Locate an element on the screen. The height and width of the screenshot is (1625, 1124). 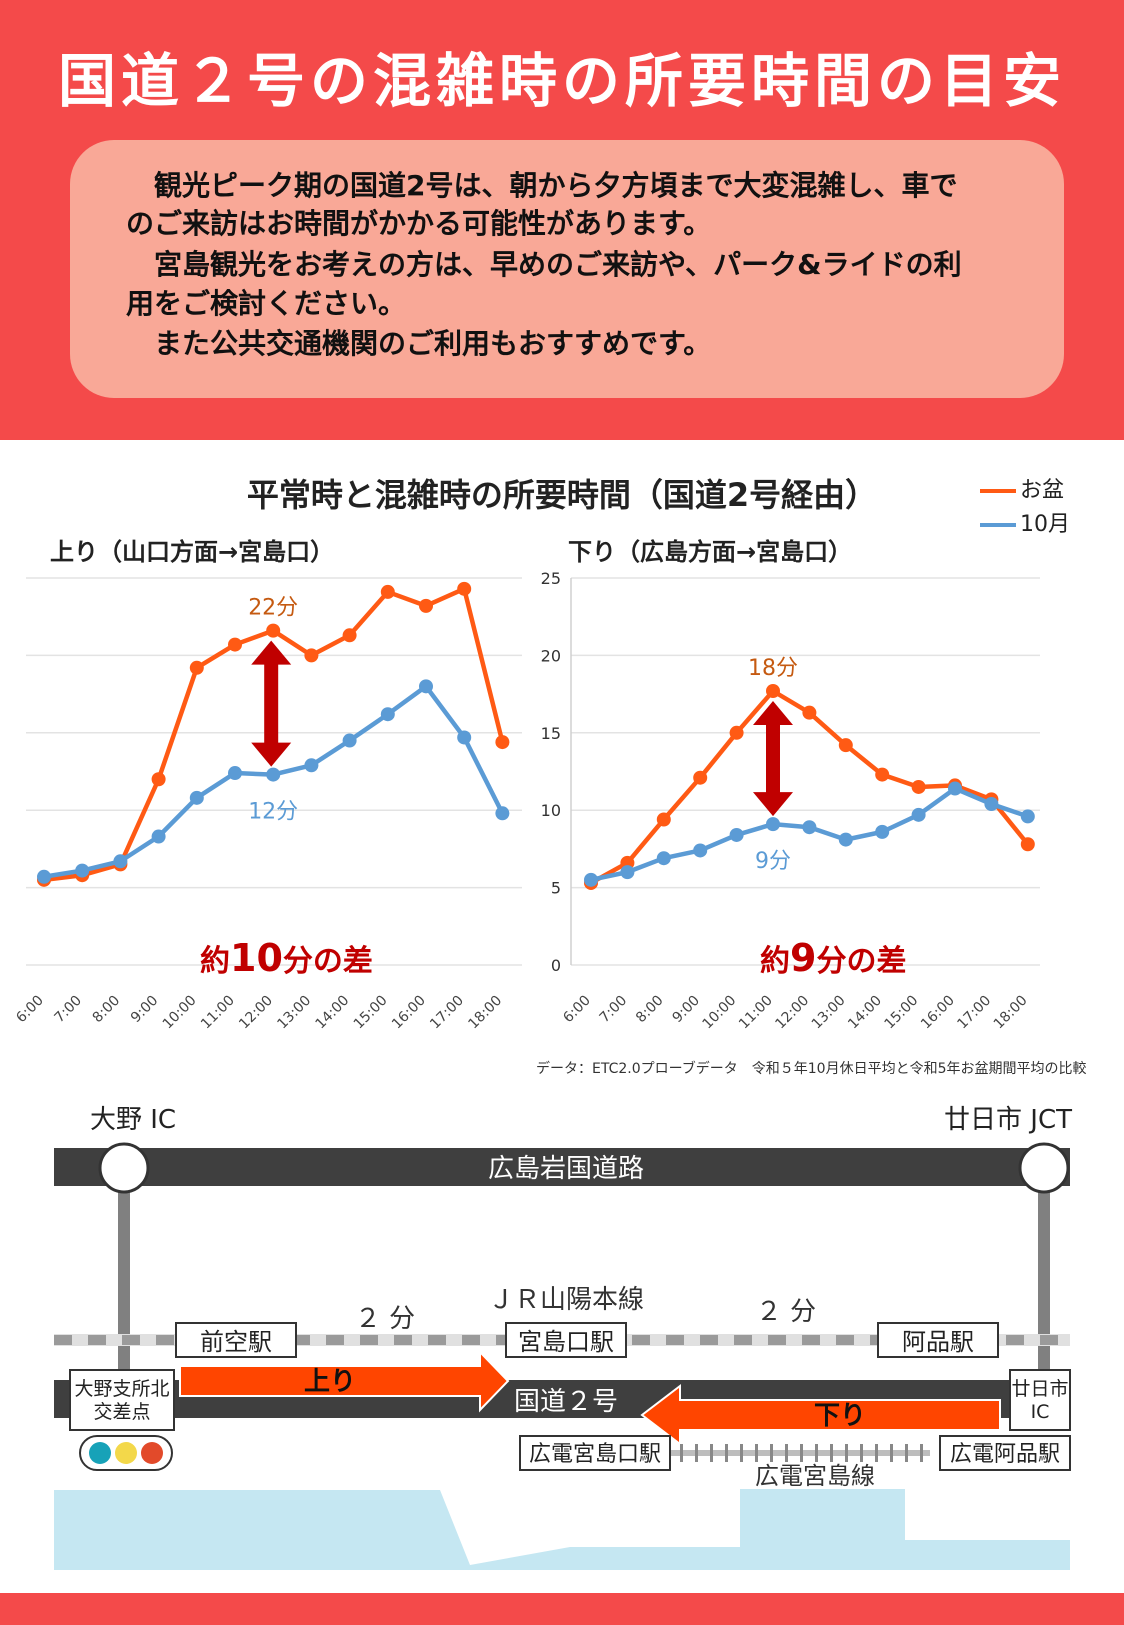
data-label-obon: 22分 is located at coordinates (273, 608).